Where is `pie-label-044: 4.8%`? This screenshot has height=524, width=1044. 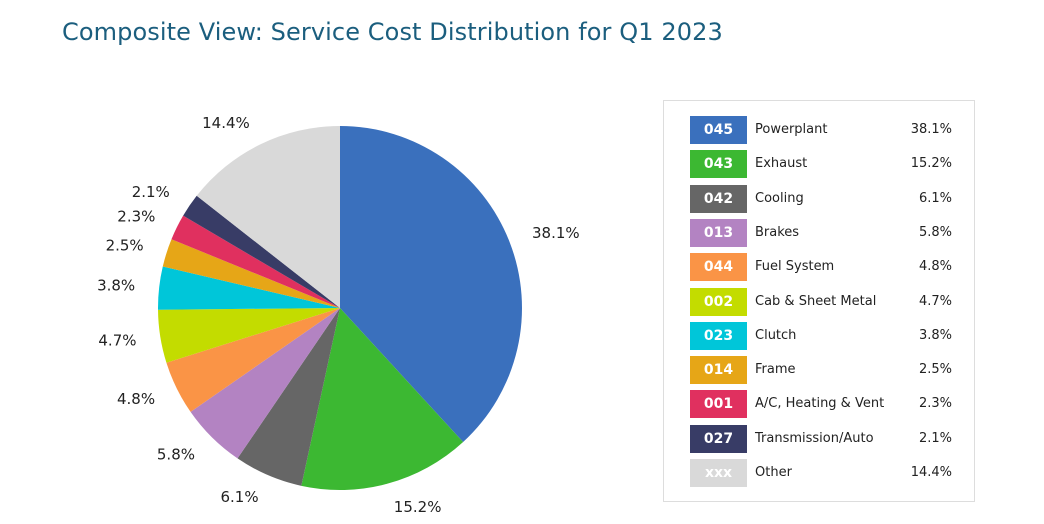
pie-label-044: 4.8% is located at coordinates (136, 399).